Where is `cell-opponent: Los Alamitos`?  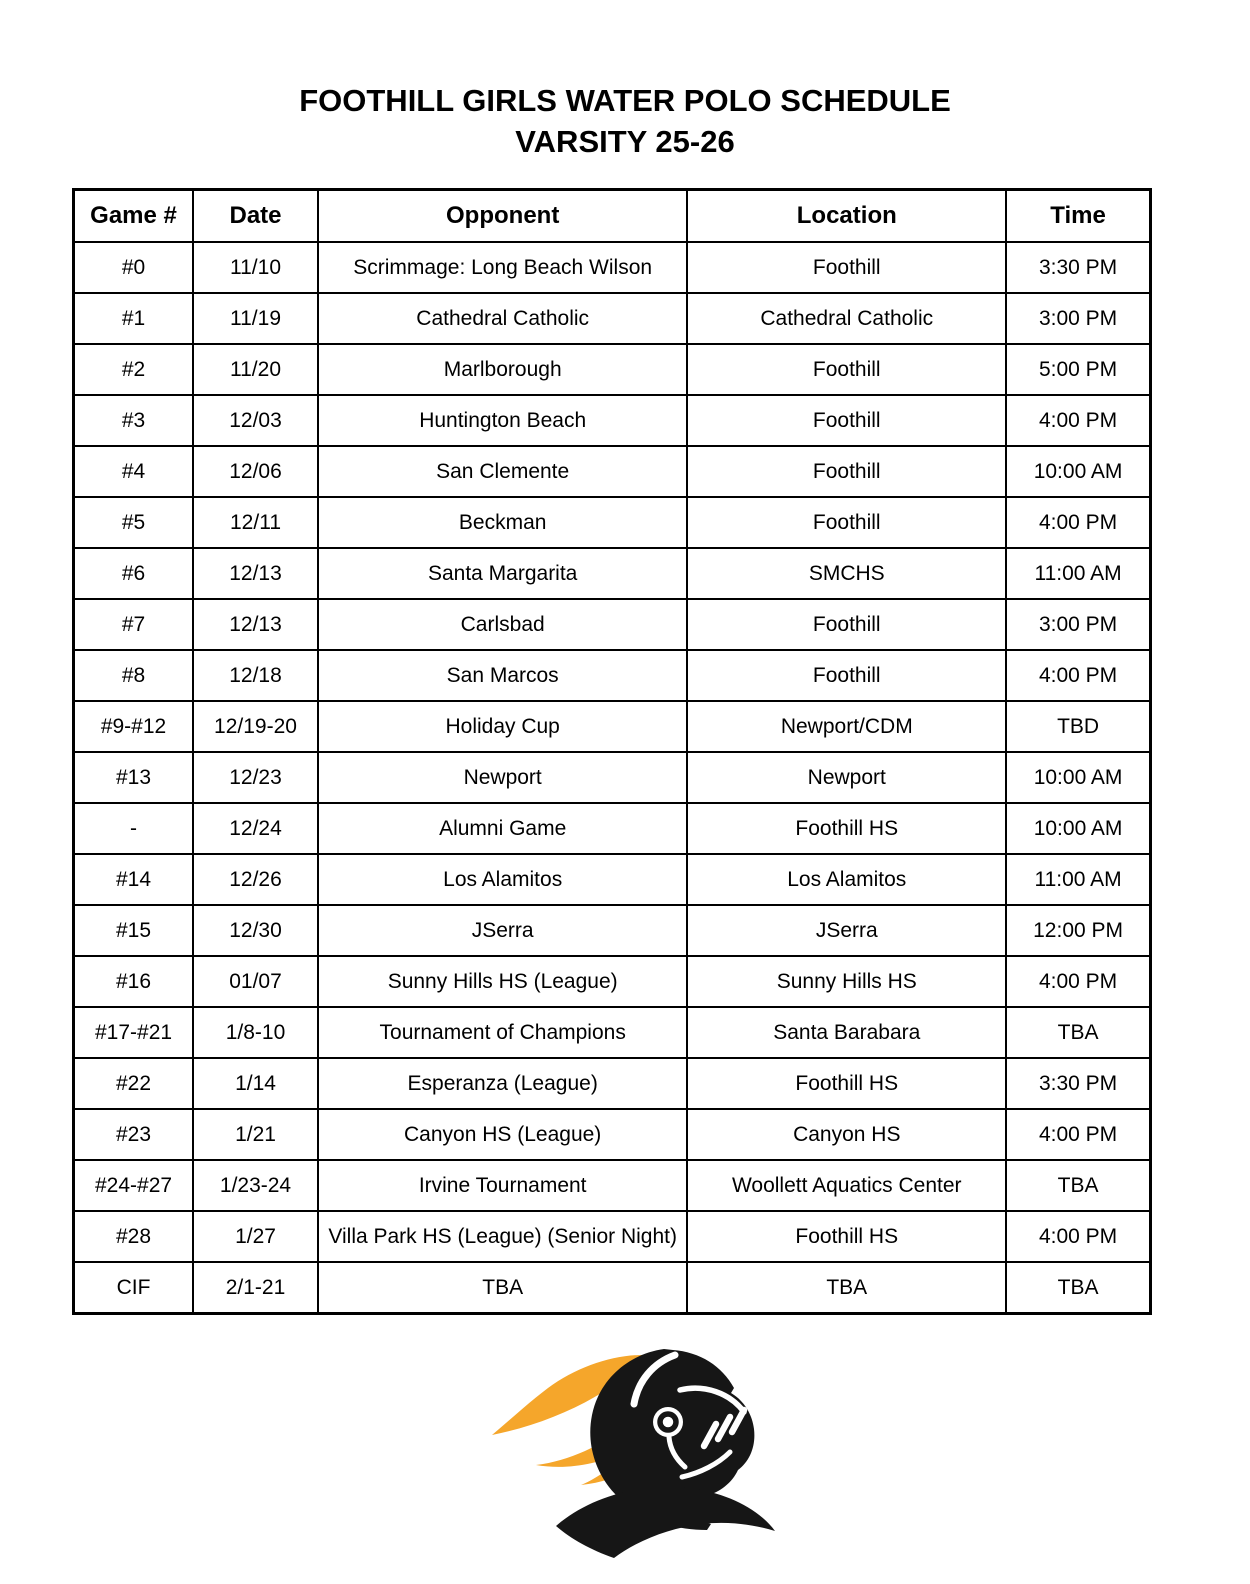 cell-opponent: Los Alamitos is located at coordinates (502, 879).